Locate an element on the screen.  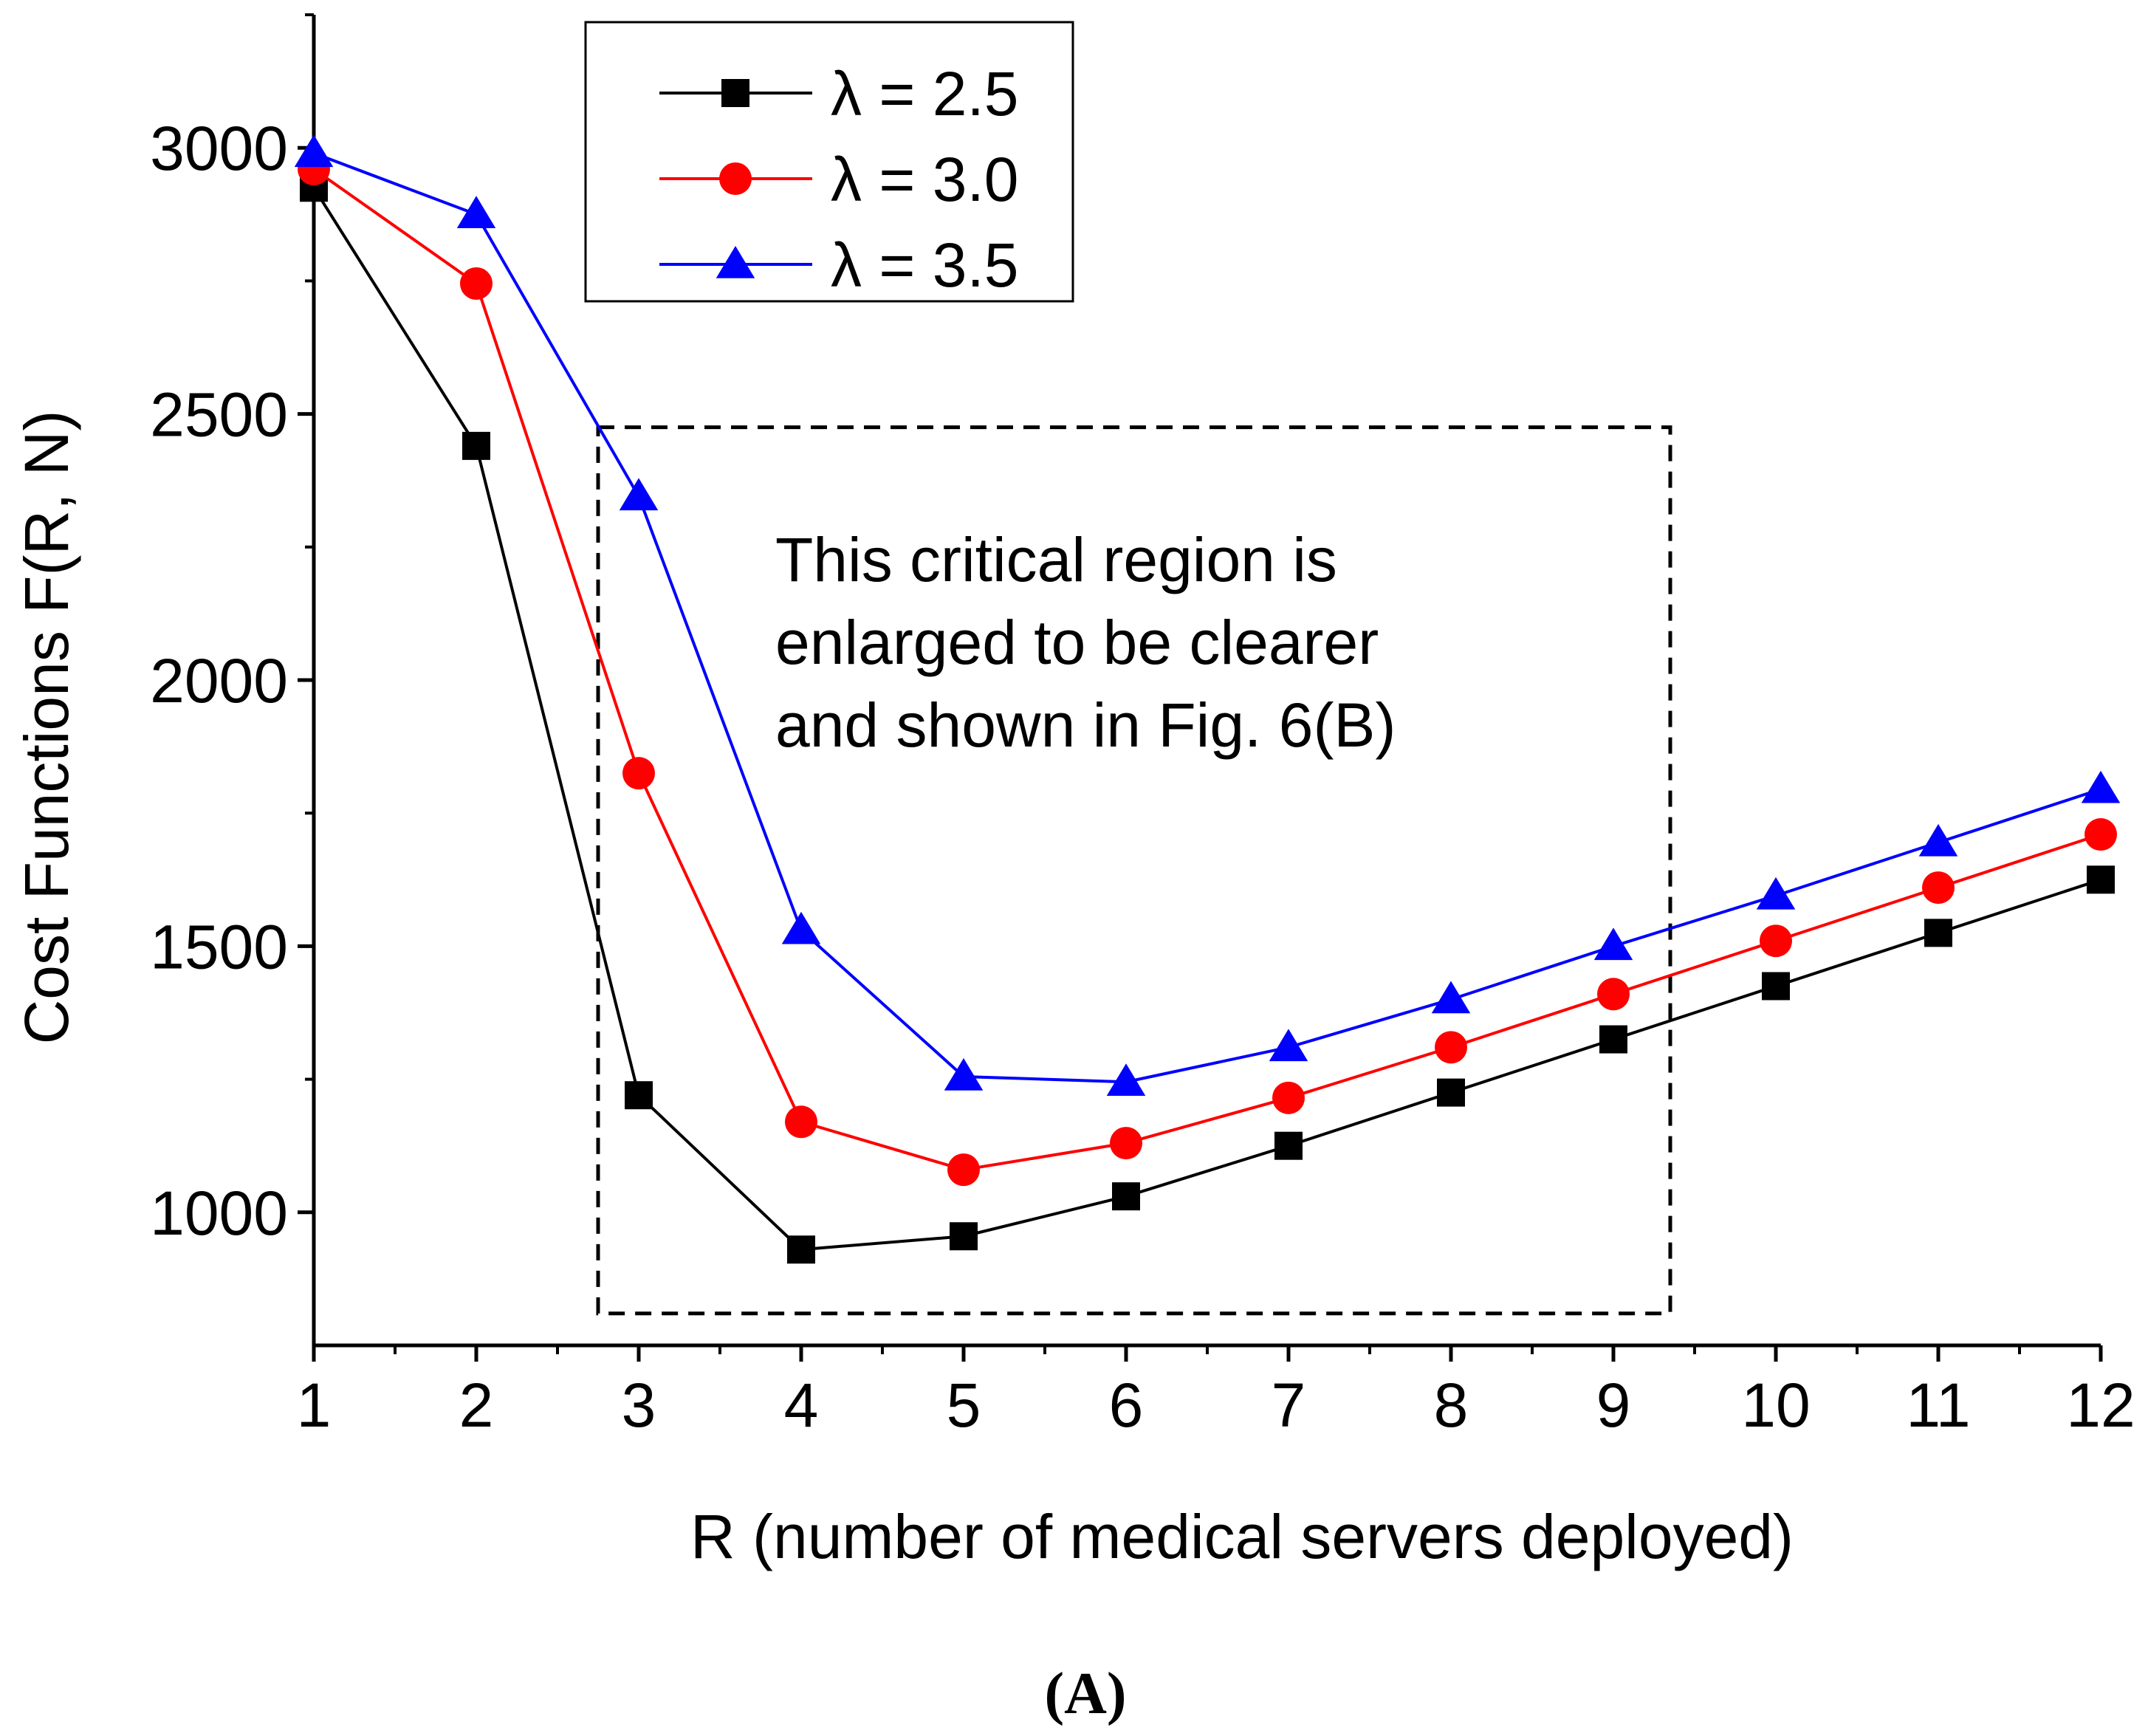
annotation-line-1: This critical region is is located at coordinates (1056, 559).